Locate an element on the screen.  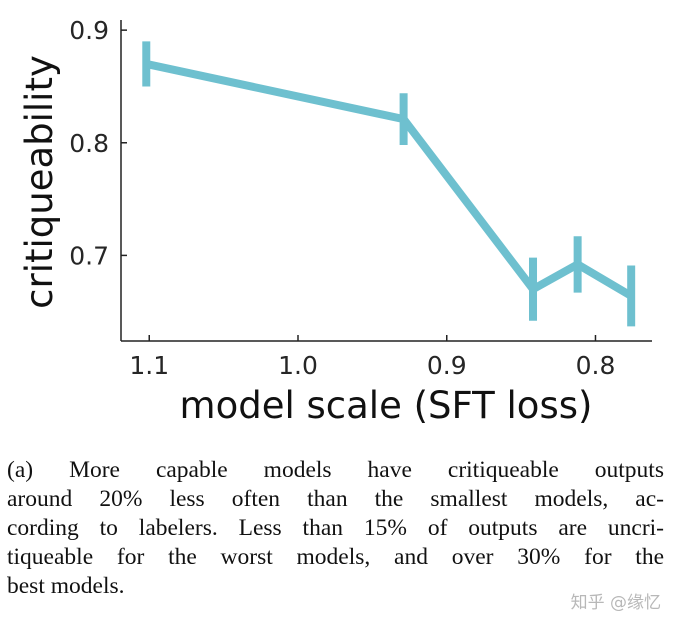
y-tick-label: 0.7 is located at coordinates (89, 255).